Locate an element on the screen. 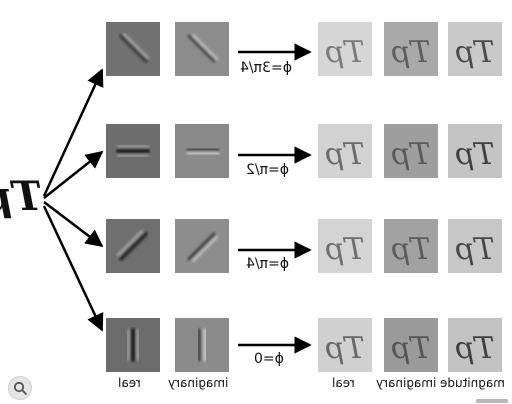  phase-label-pi4: ϕ=π/4 is located at coordinates (268, 264).